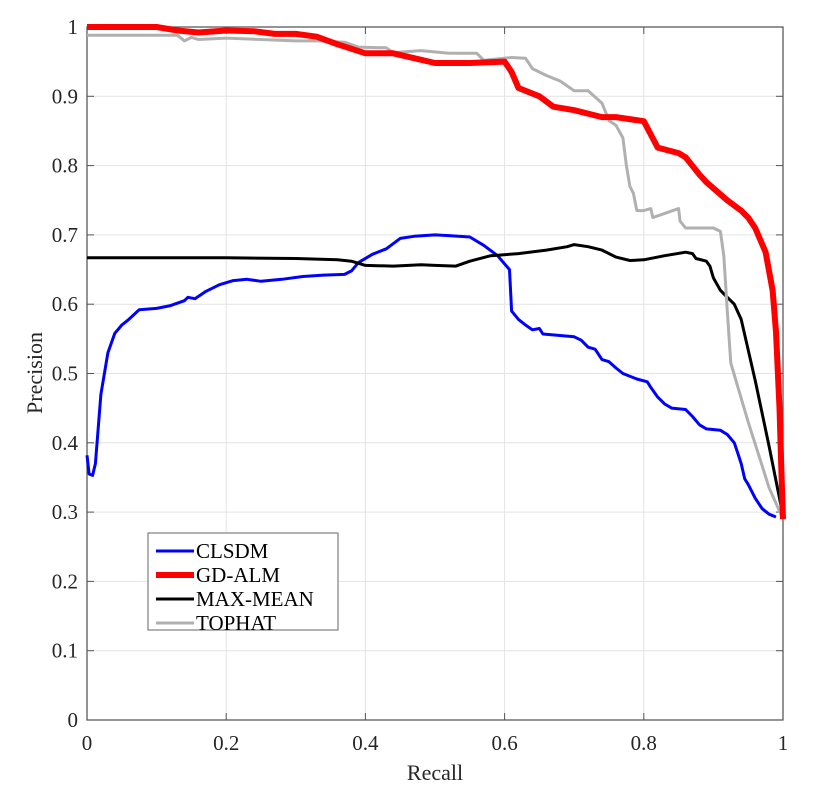 This screenshot has width=824, height=799. I want to click on x-tick-label: 0.2, so click(226, 743).